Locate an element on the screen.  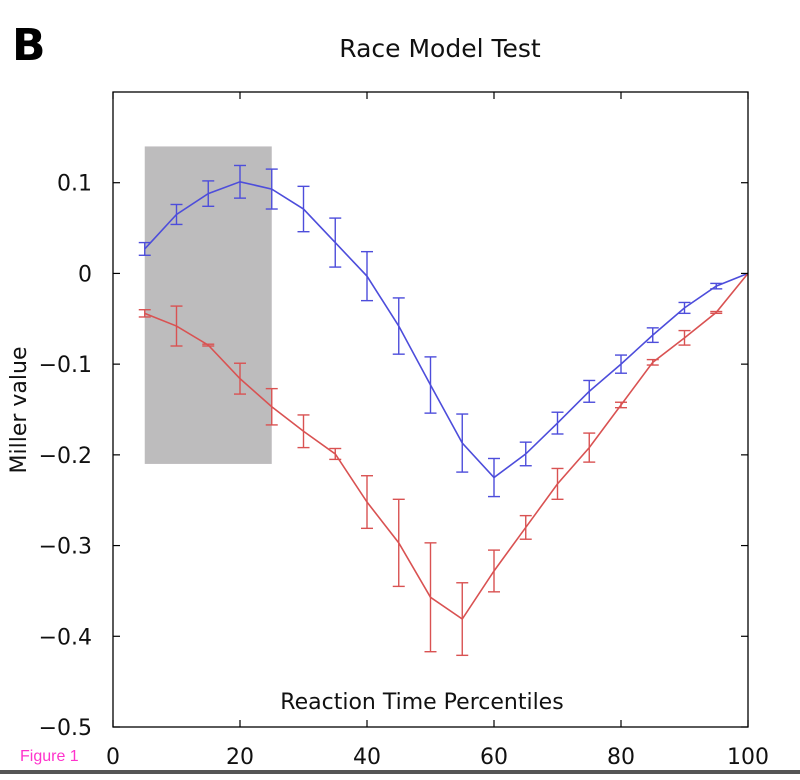
y-tick-label: −0.2 is located at coordinates (65, 456).